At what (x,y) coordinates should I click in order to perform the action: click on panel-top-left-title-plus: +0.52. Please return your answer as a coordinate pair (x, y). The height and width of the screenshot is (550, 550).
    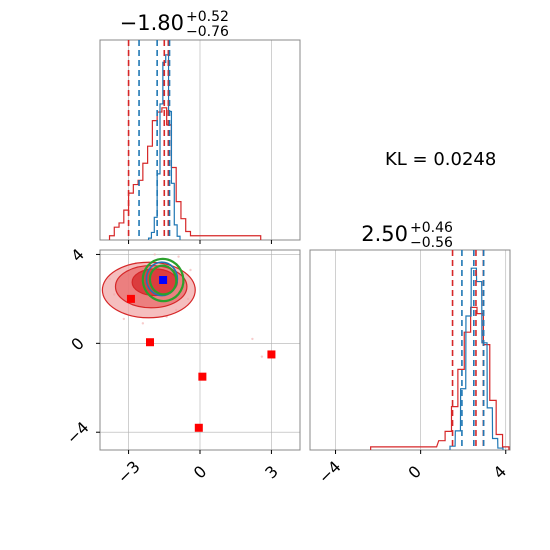
    Looking at the image, I should click on (207, 17).